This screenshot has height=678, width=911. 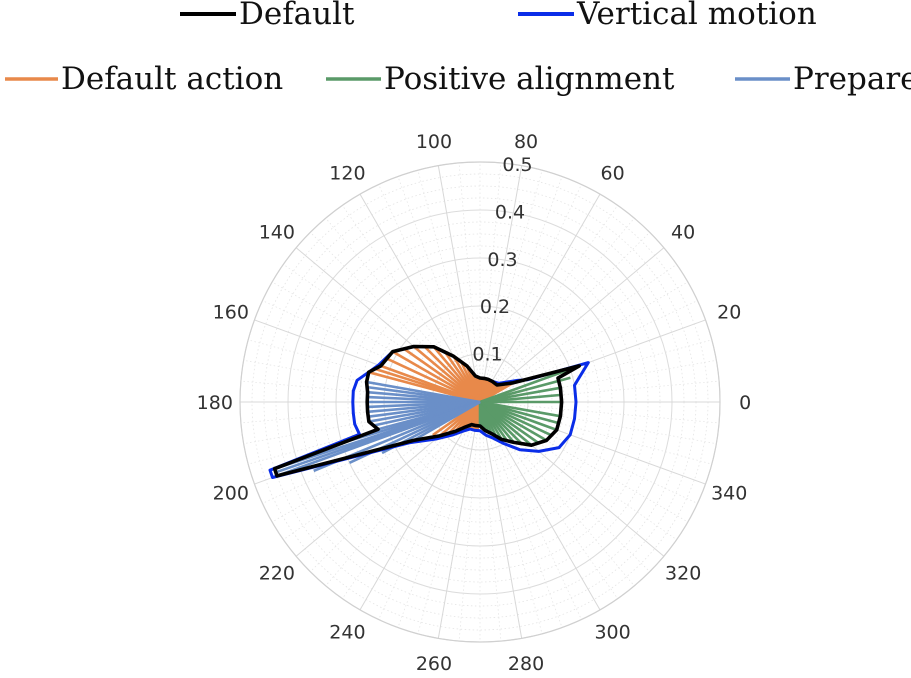 What do you see at coordinates (277, 233) in the screenshot?
I see `angle-tick-label: 140` at bounding box center [277, 233].